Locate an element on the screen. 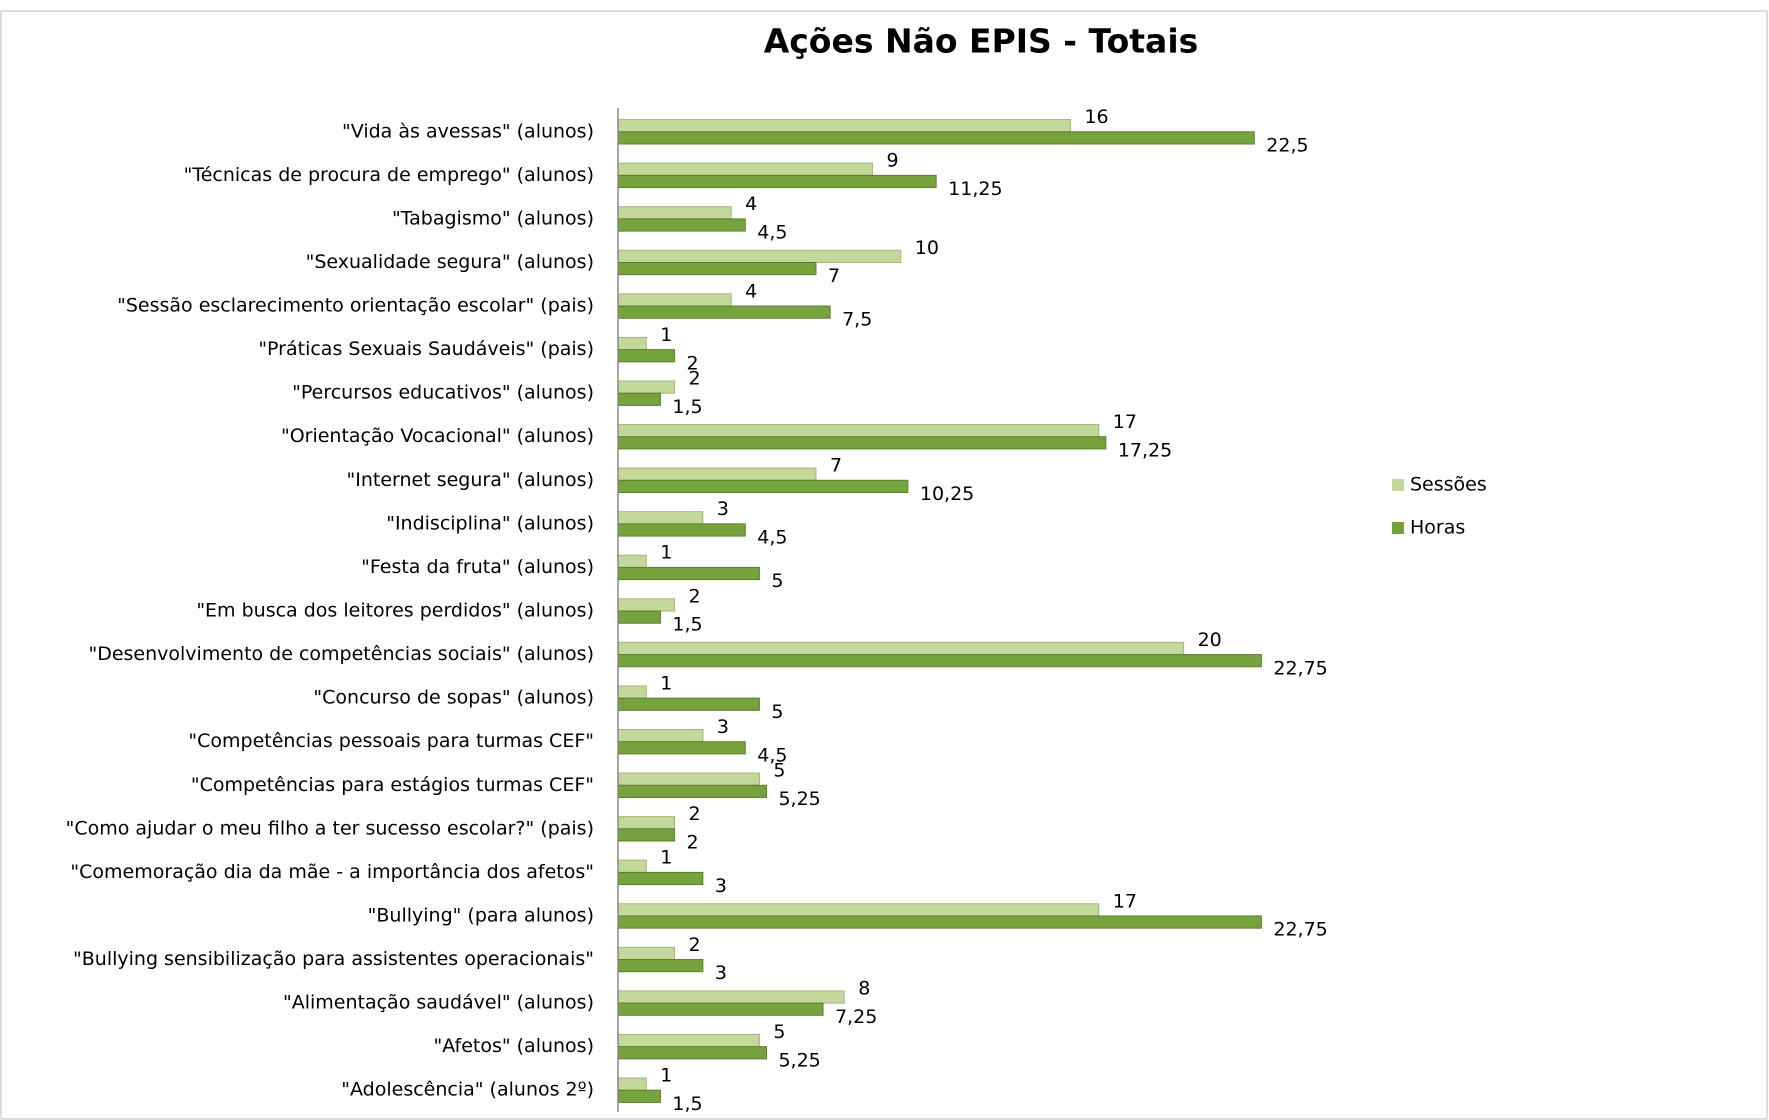 This screenshot has width=1769, height=1120. y-tick-label: "Indisciplina" (alunos) is located at coordinates (490, 523).